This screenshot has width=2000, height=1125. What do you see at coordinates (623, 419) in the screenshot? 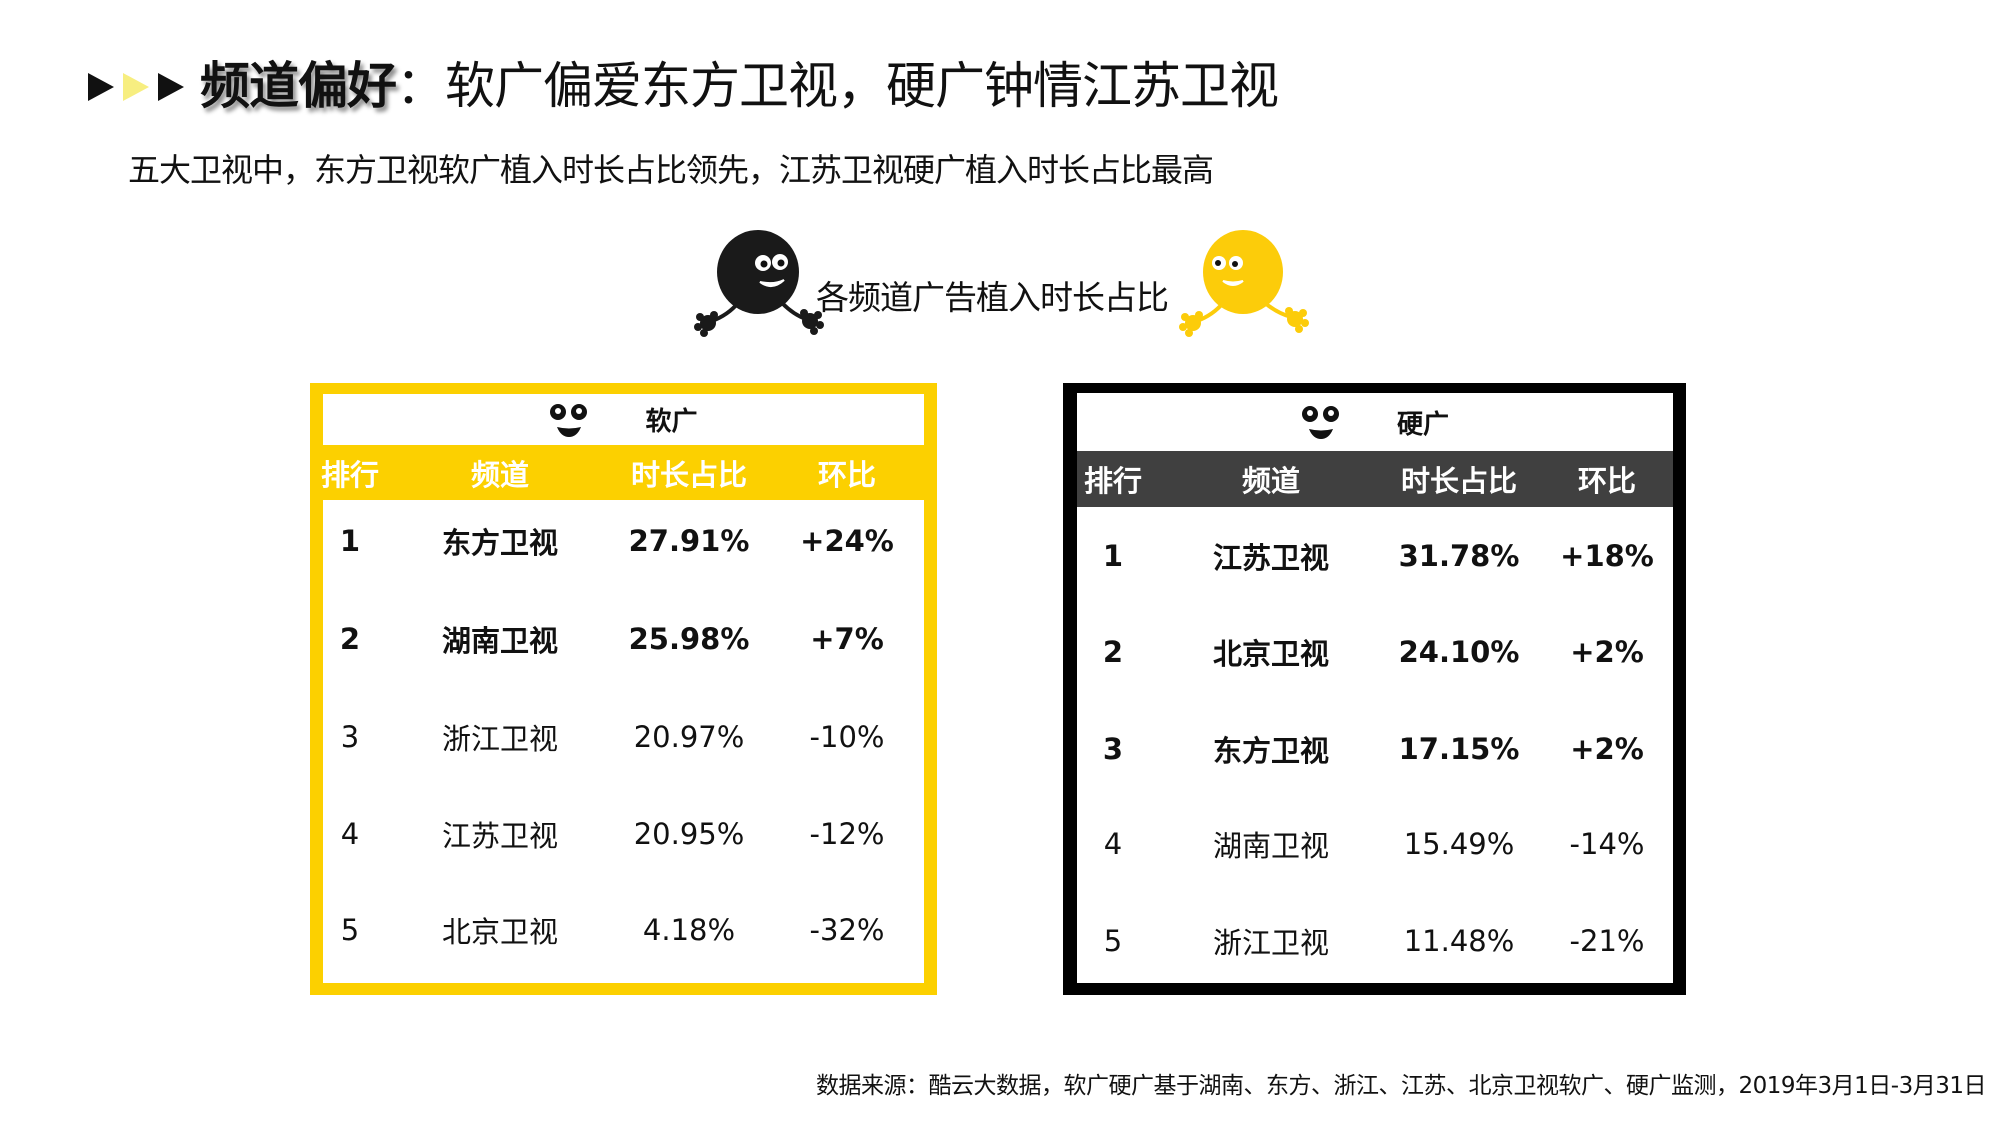
I see `soft-table-title: 软广` at bounding box center [623, 419].